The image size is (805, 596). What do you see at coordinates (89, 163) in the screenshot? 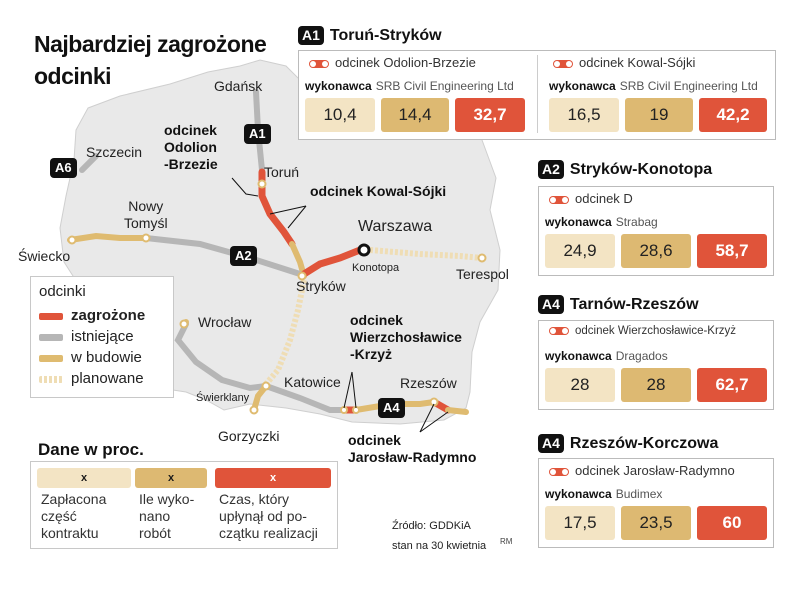
I see `road-a6` at bounding box center [89, 163].